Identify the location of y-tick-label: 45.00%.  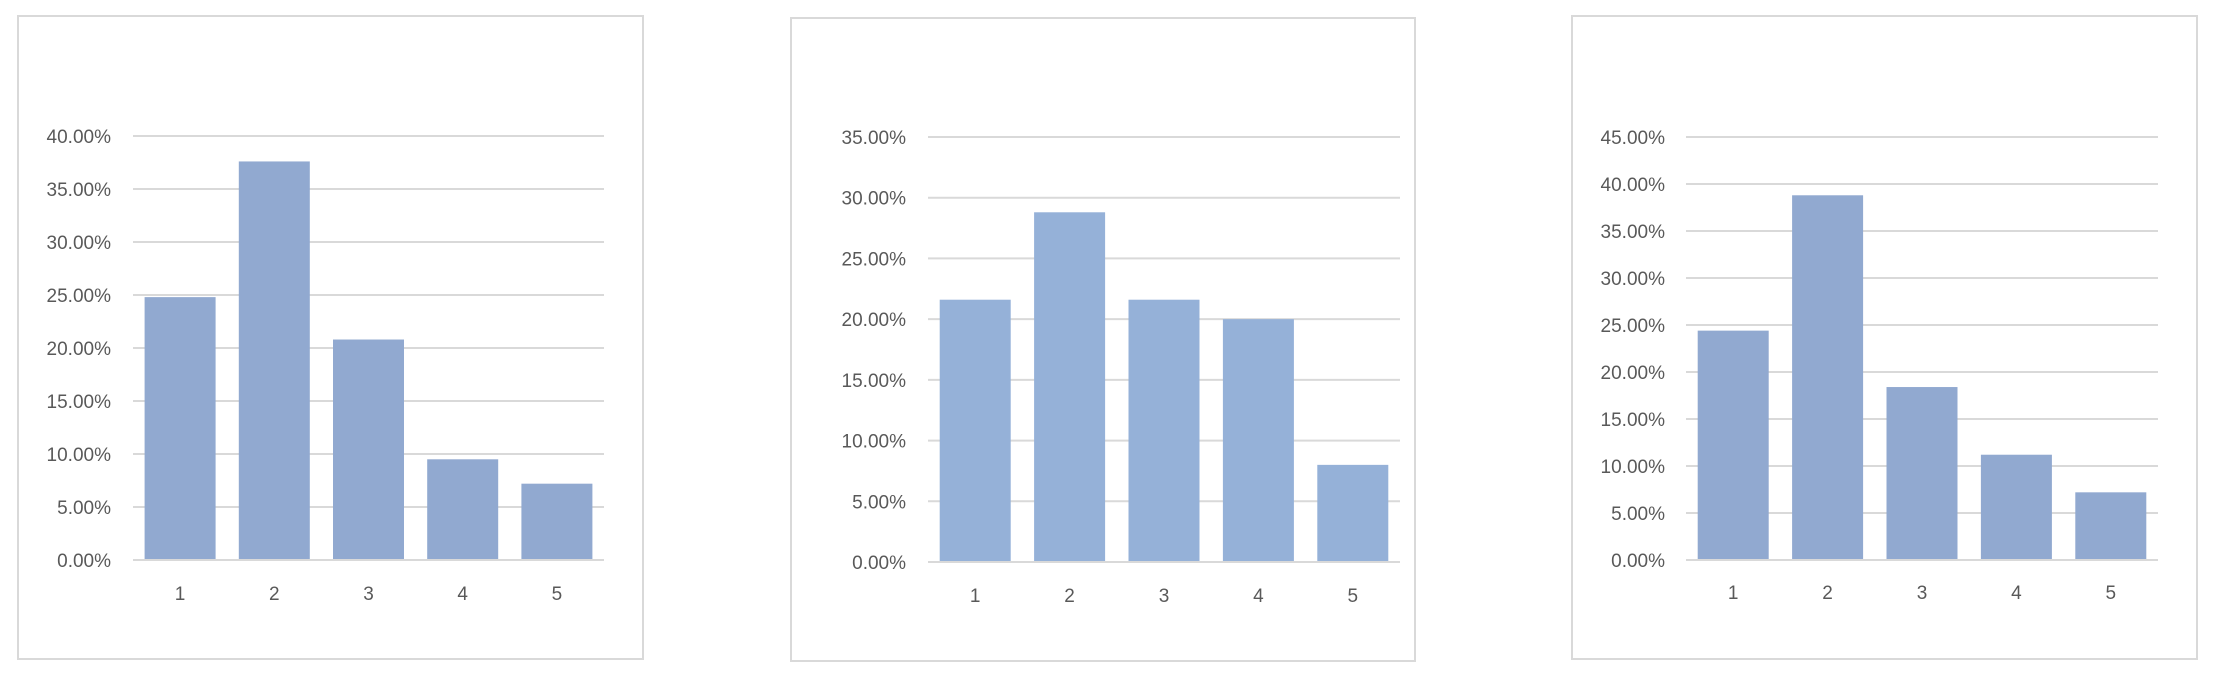
(1633, 138).